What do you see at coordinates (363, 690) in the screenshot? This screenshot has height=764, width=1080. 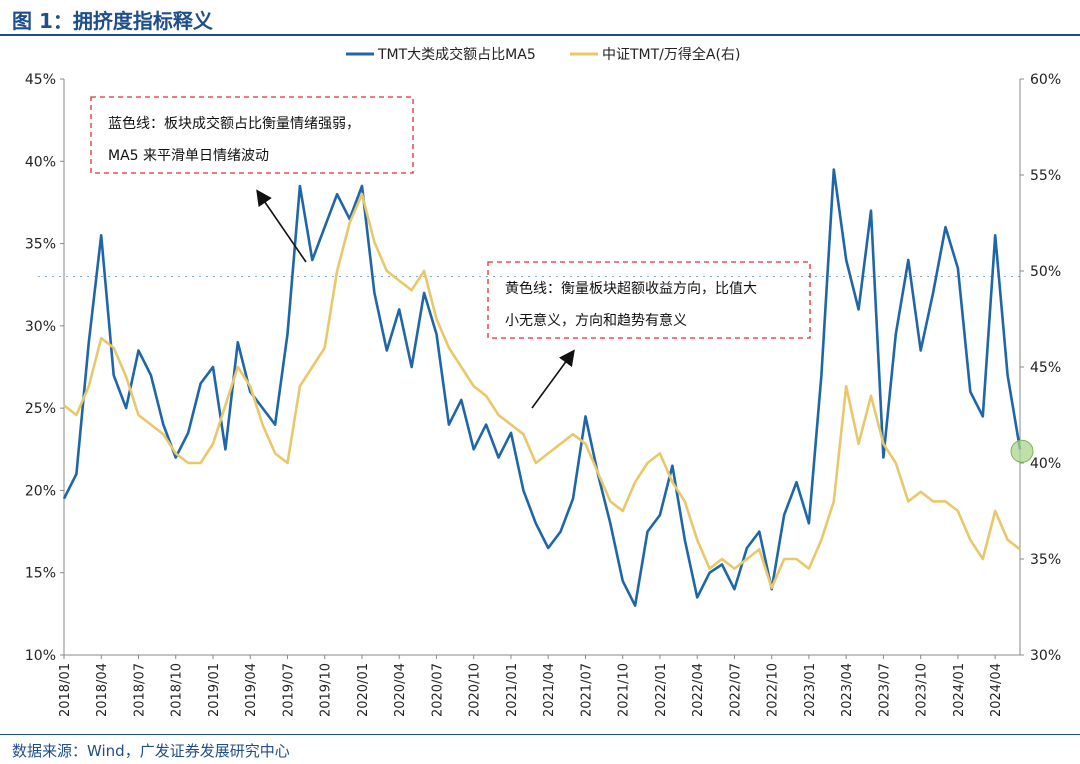 I see `x-tick-label: 2020/01` at bounding box center [363, 690].